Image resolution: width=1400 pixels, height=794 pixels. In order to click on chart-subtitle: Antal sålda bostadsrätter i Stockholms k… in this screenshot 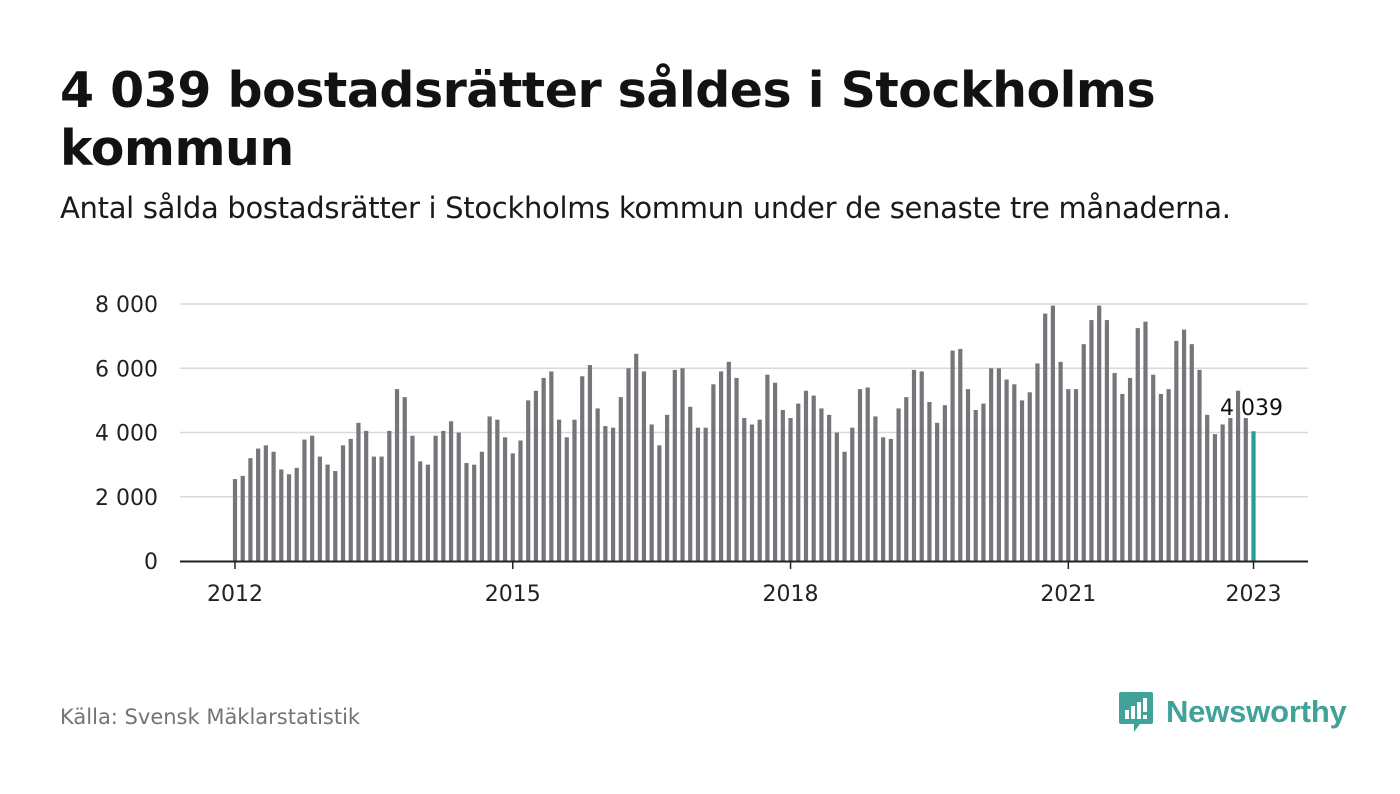, I will do `click(645, 208)`.